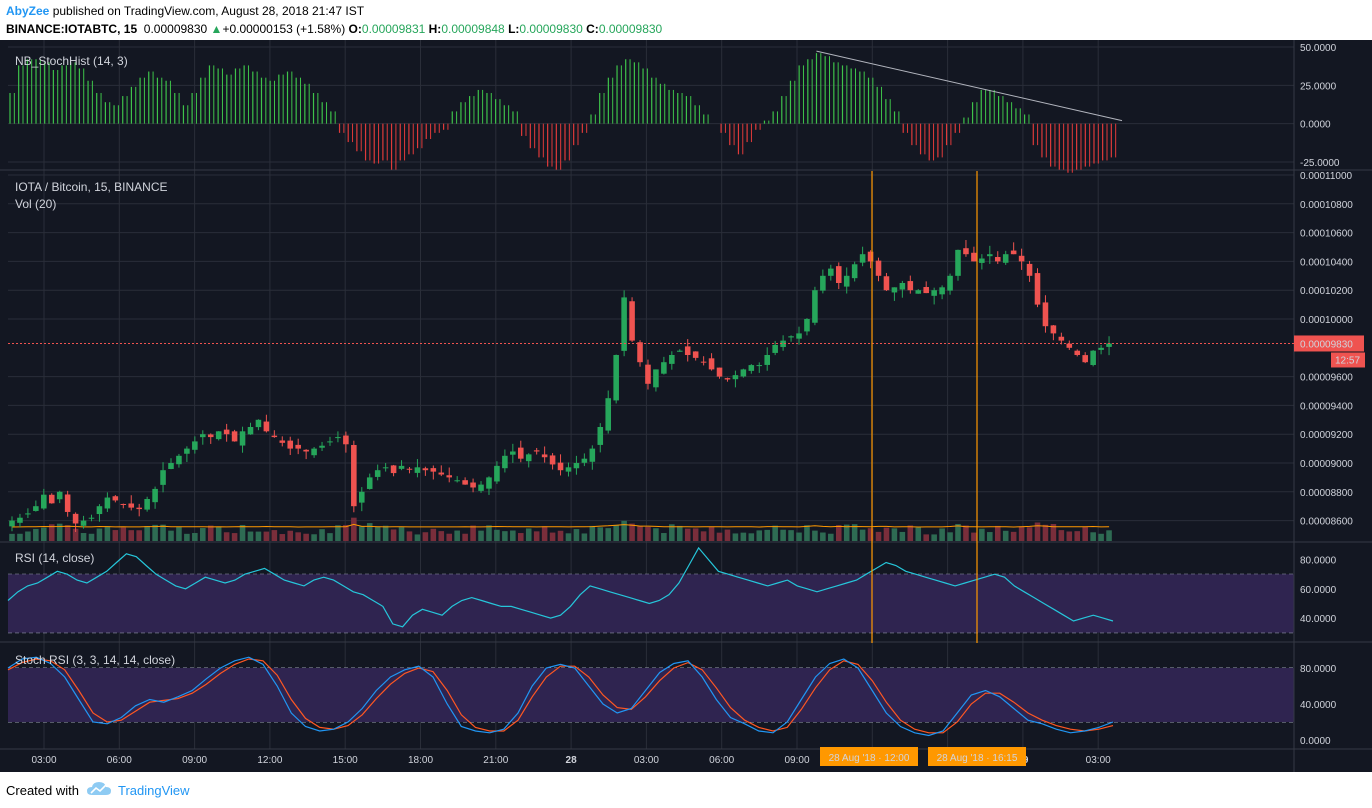 The height and width of the screenshot is (808, 1372). I want to click on hist-tick-label: 50.0000, so click(1318, 48).